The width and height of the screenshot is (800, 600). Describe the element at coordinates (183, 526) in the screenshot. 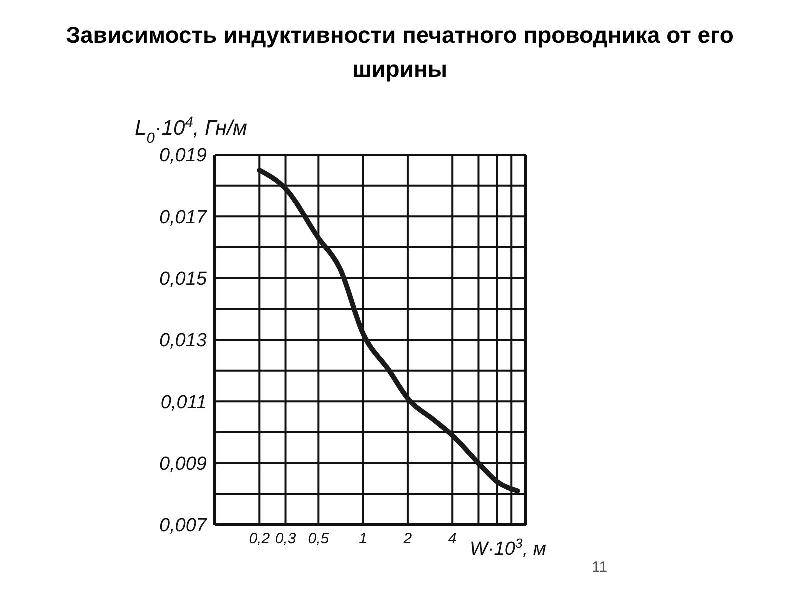

I see `y-tick-label: 0,007` at that location.